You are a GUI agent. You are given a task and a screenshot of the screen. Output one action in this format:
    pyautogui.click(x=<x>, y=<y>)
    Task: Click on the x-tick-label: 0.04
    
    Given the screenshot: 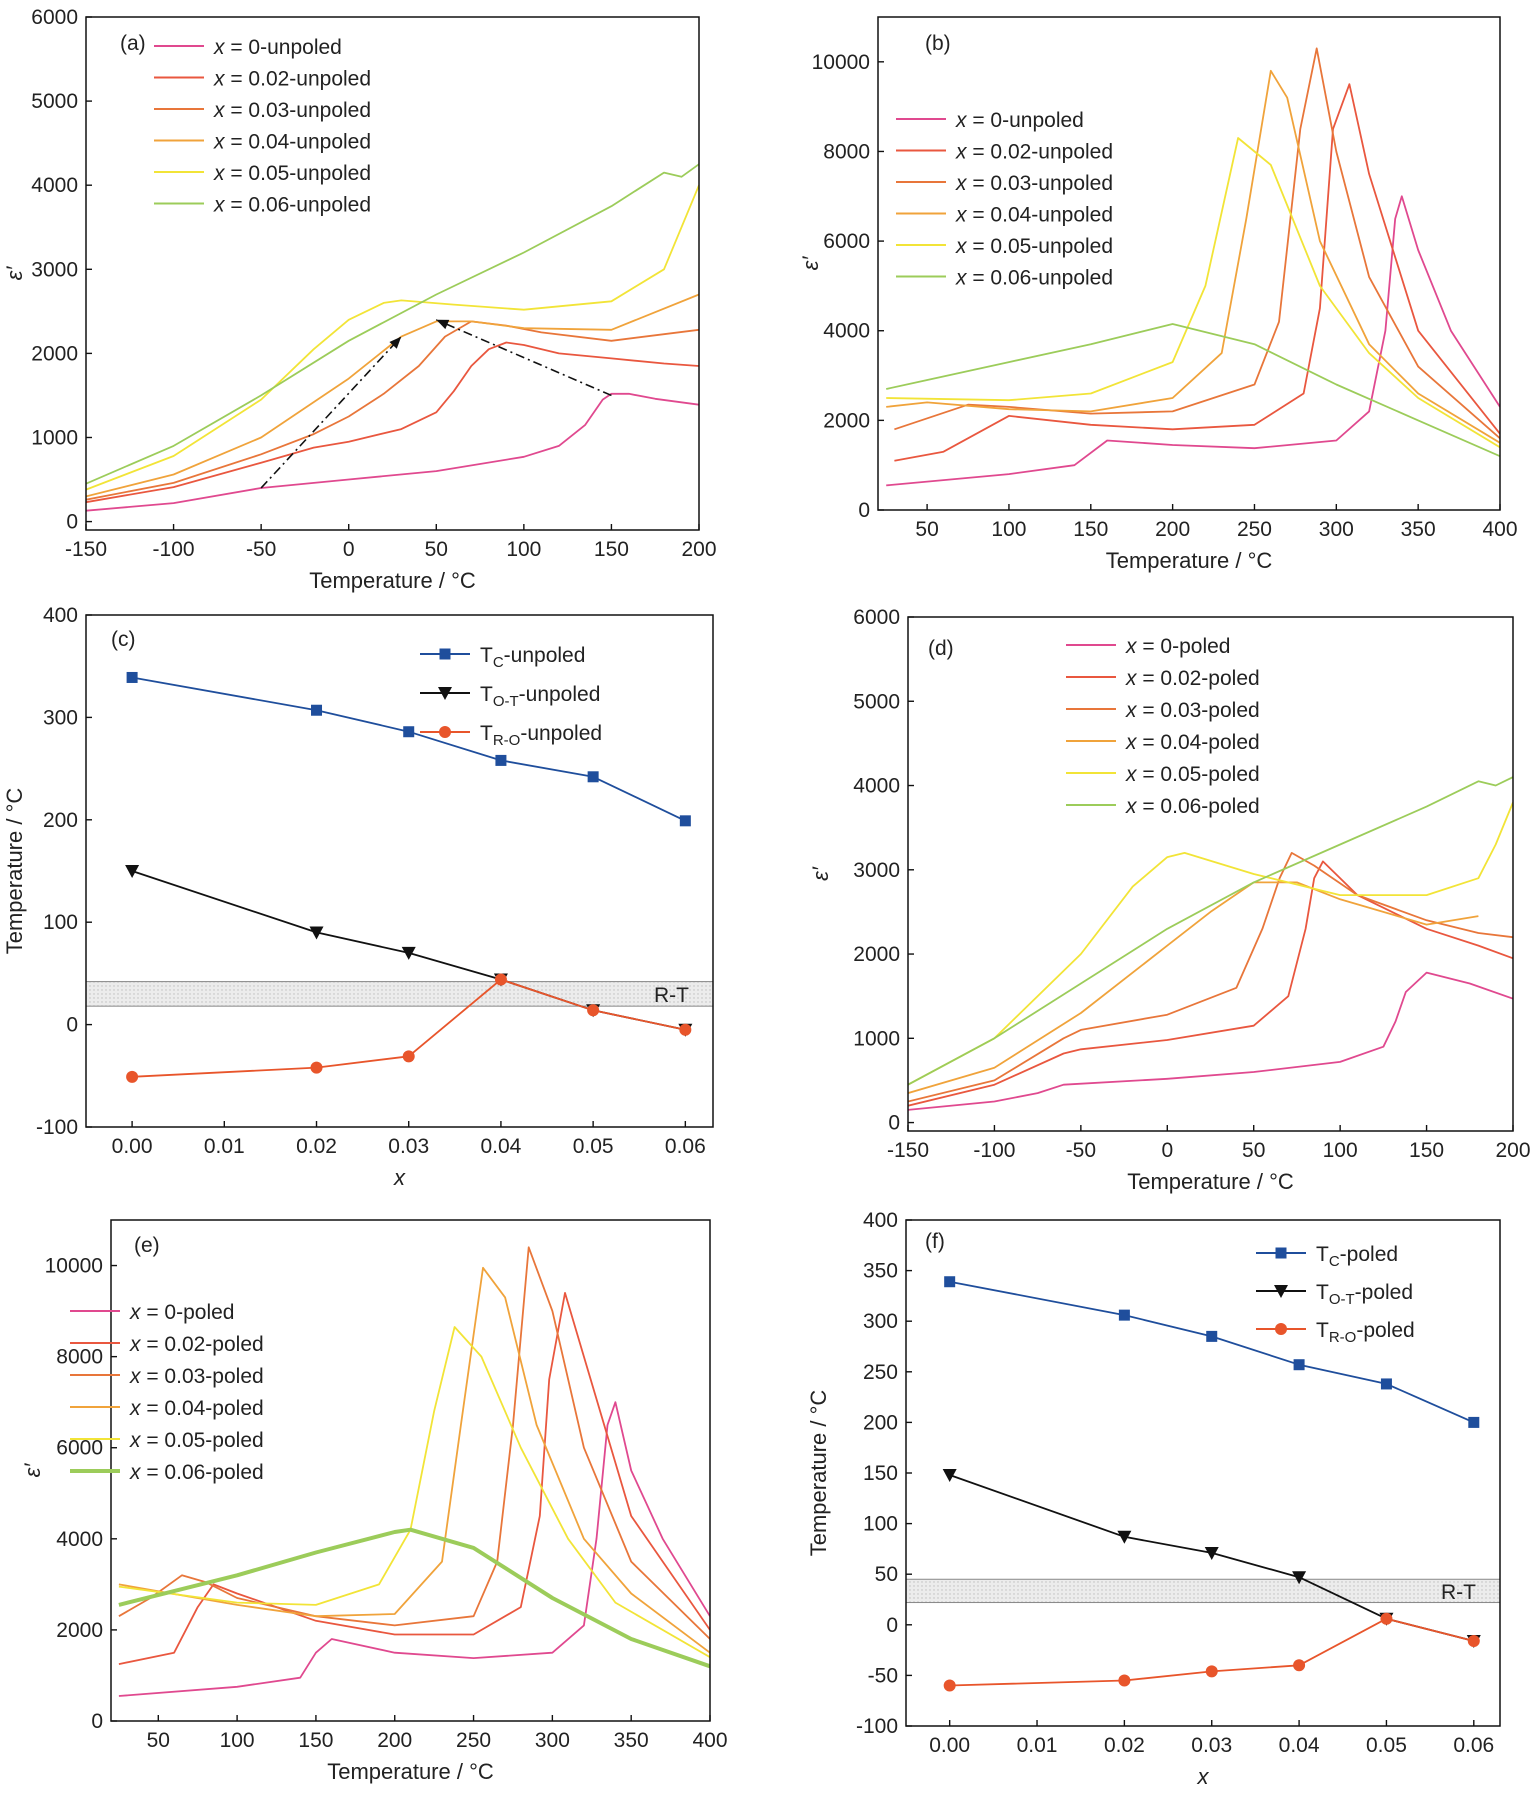 What is the action you would take?
    pyautogui.click(x=1299, y=1745)
    